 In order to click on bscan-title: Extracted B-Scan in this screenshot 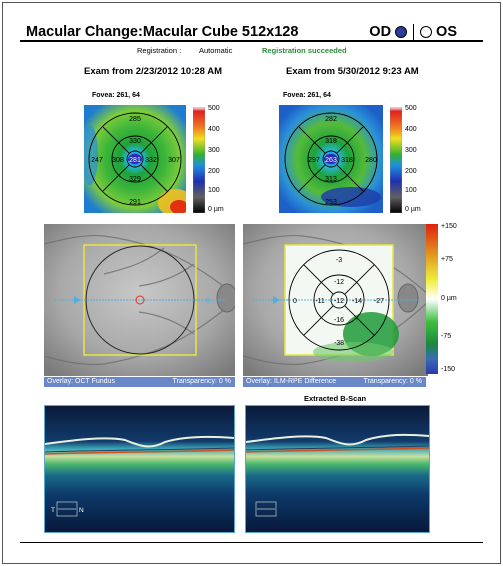, I will do `click(335, 398)`.